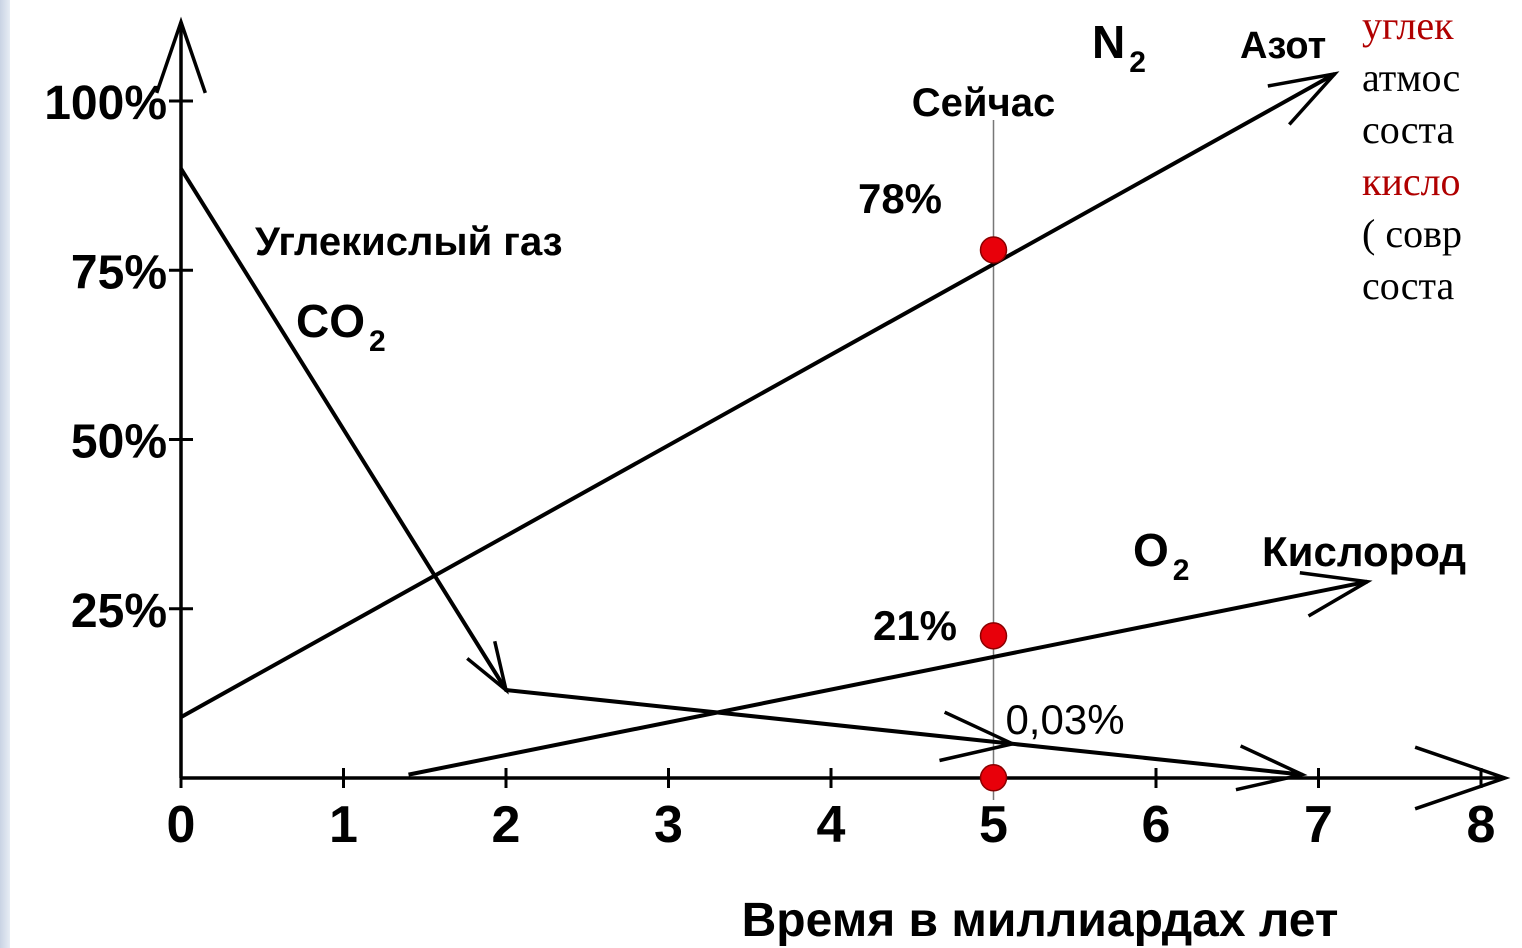  What do you see at coordinates (1064, 719) in the screenshot?
I see `point-label: 0,03%` at bounding box center [1064, 719].